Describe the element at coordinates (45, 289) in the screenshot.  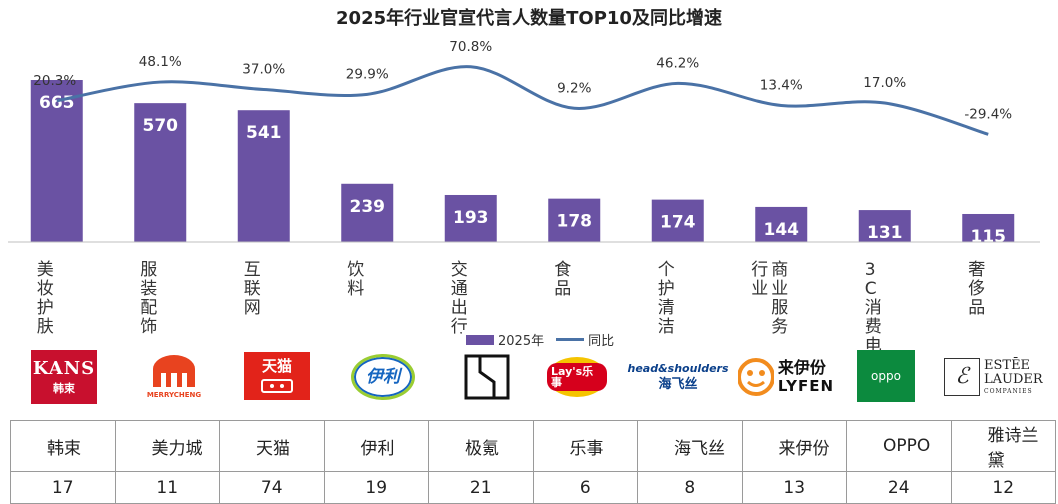
I see `category-label: 妆` at that location.